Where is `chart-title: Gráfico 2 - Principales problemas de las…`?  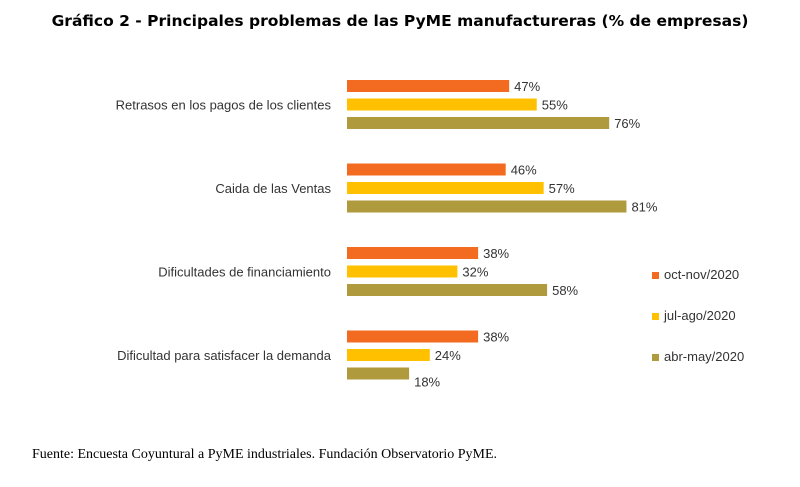
chart-title: Gráfico 2 - Principales problemas de las… is located at coordinates (400, 21).